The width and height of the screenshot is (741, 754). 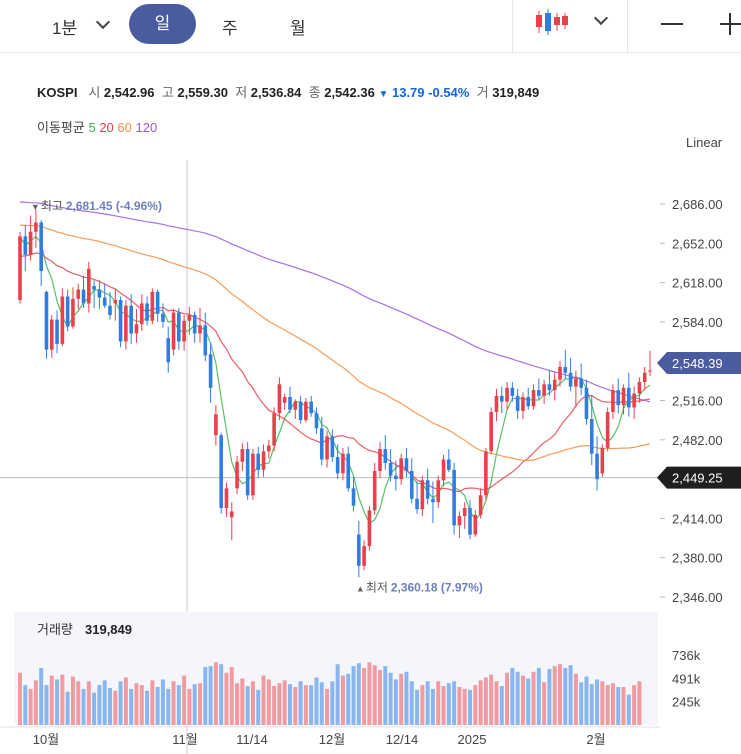 What do you see at coordinates (298, 28) in the screenshot?
I see `tab-month: 월` at bounding box center [298, 28].